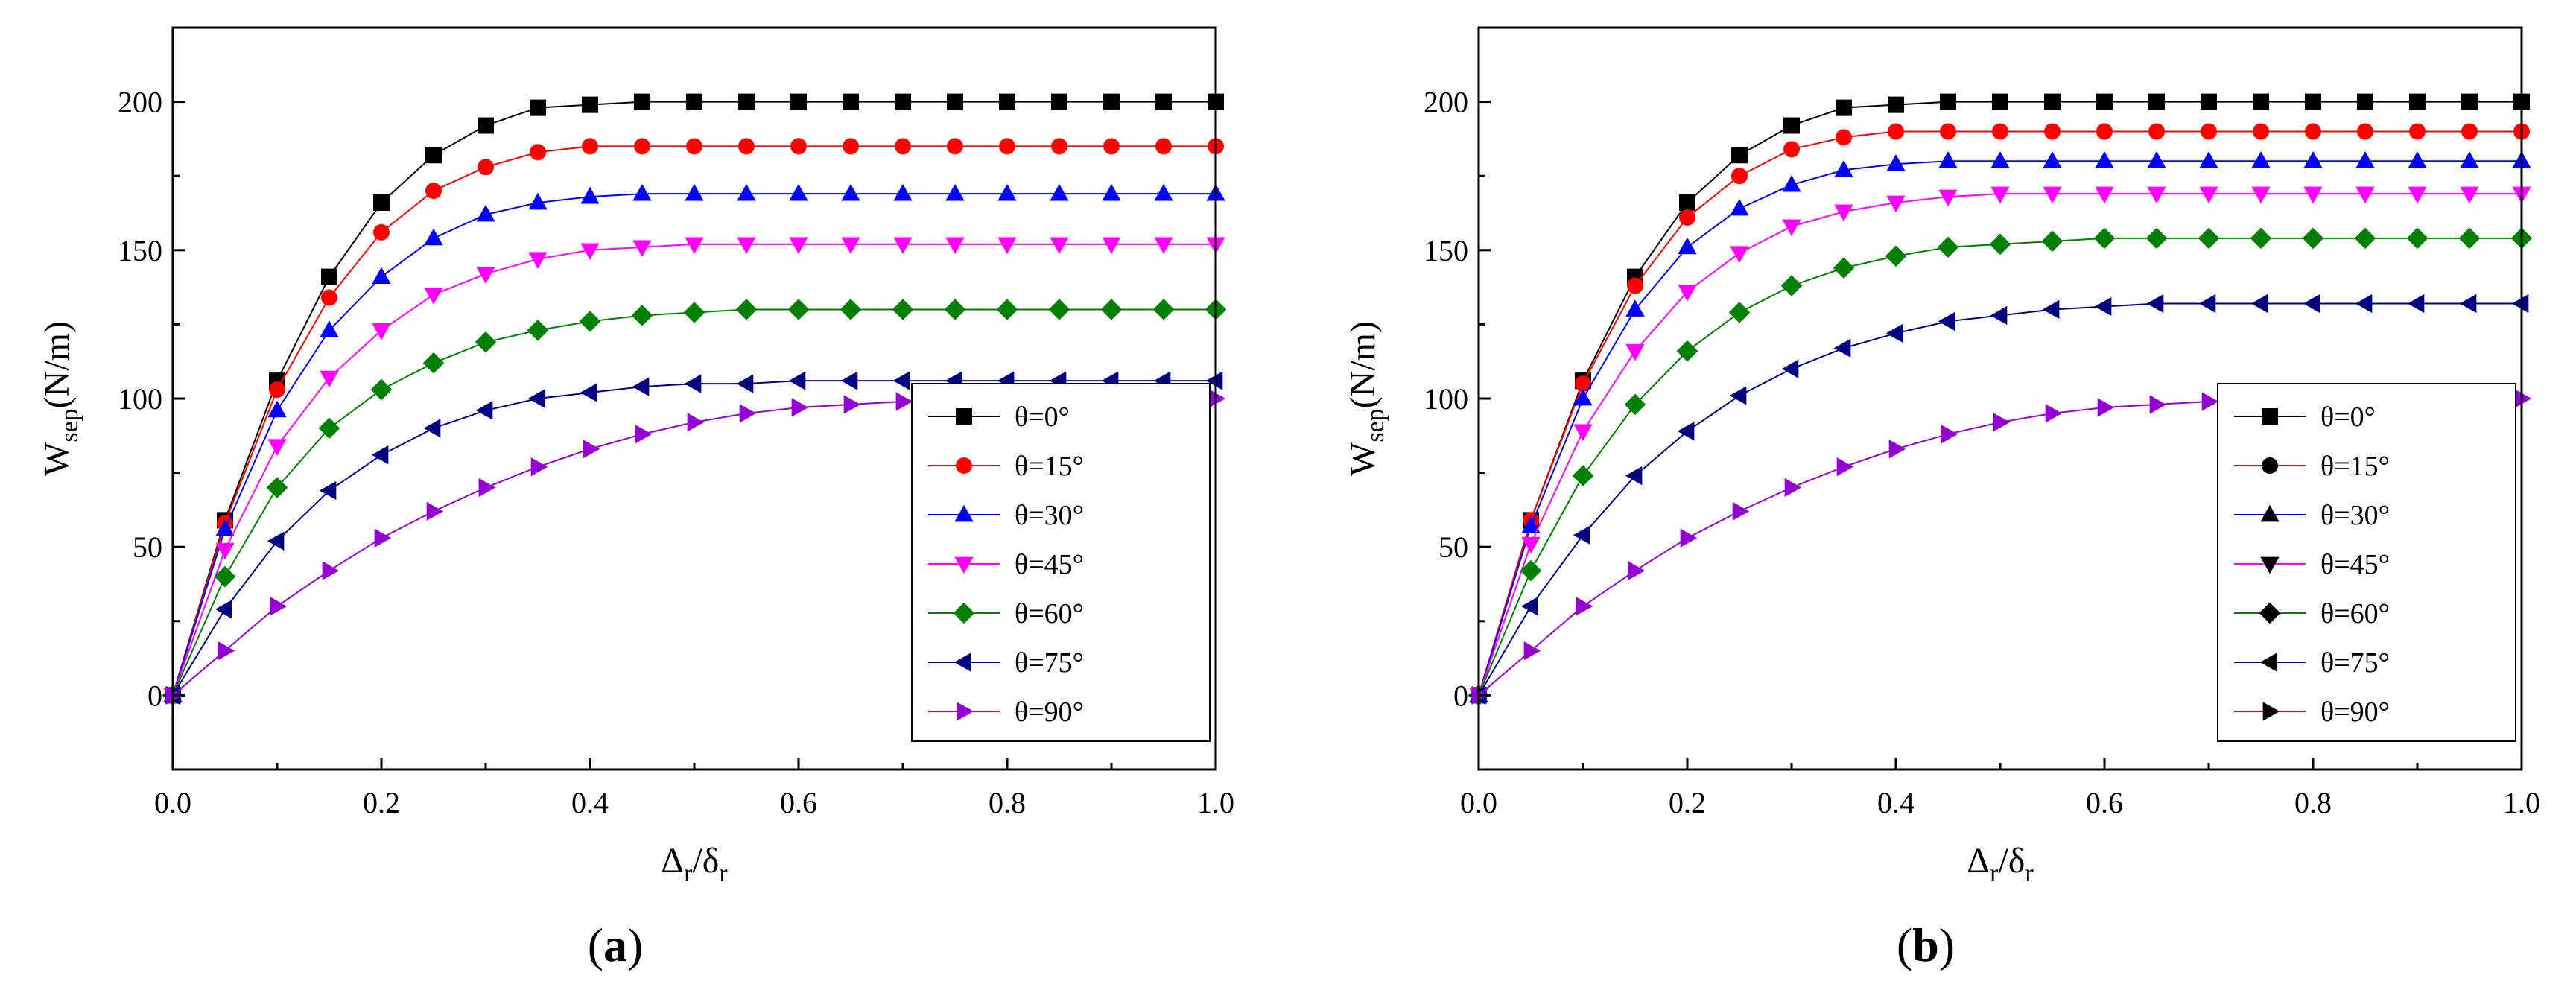  Describe the element at coordinates (60, 398) in the screenshot. I see `y-axis-title: Wsep(N/m)` at that location.